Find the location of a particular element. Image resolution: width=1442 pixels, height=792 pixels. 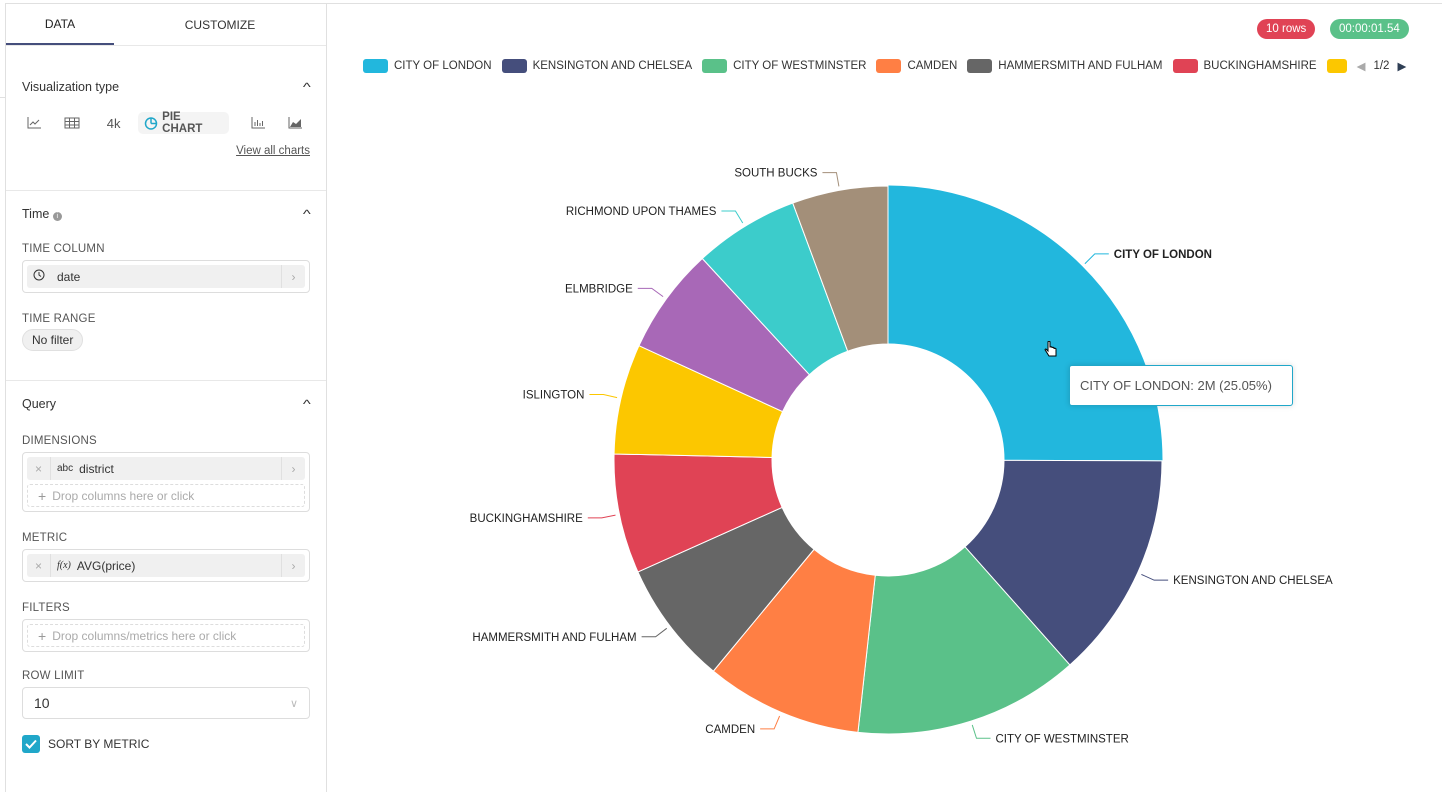

filters-drop-zone: + Drop columns/metrics here or click is located at coordinates (166, 635).